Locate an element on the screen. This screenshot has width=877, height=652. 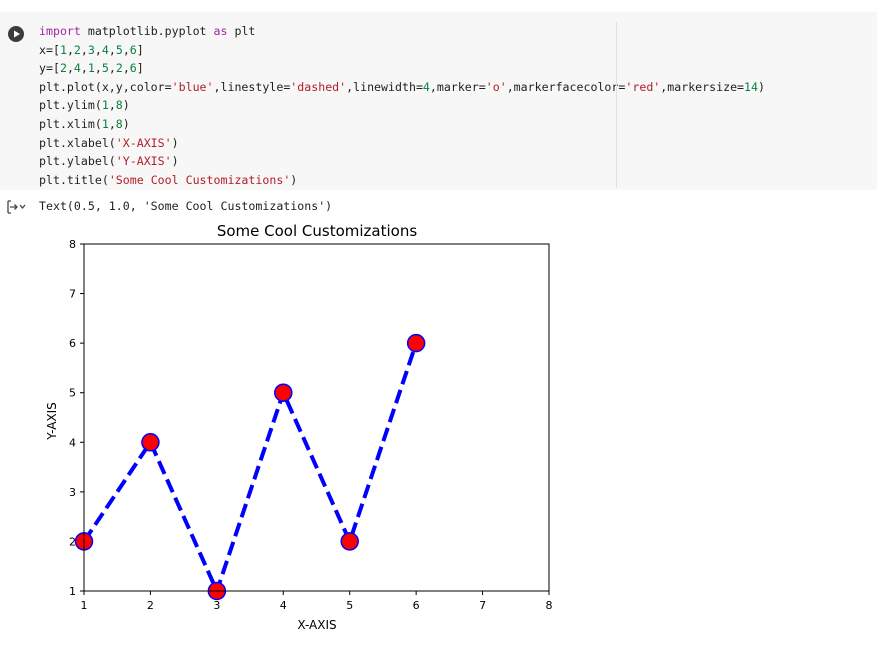
chart-title: Some Cool Customizations is located at coordinates (317, 231).